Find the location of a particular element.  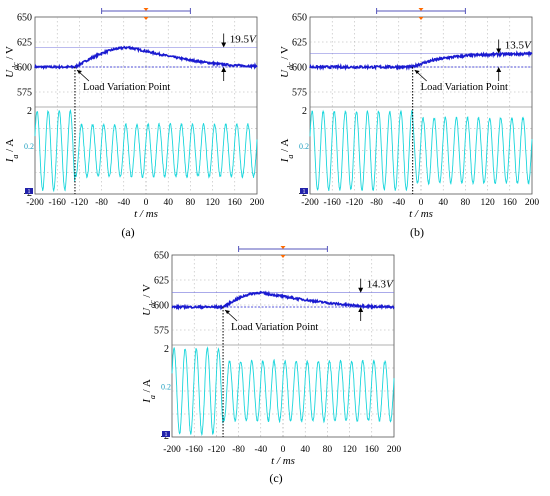

delta-label: 19.5V is located at coordinates (243, 40).